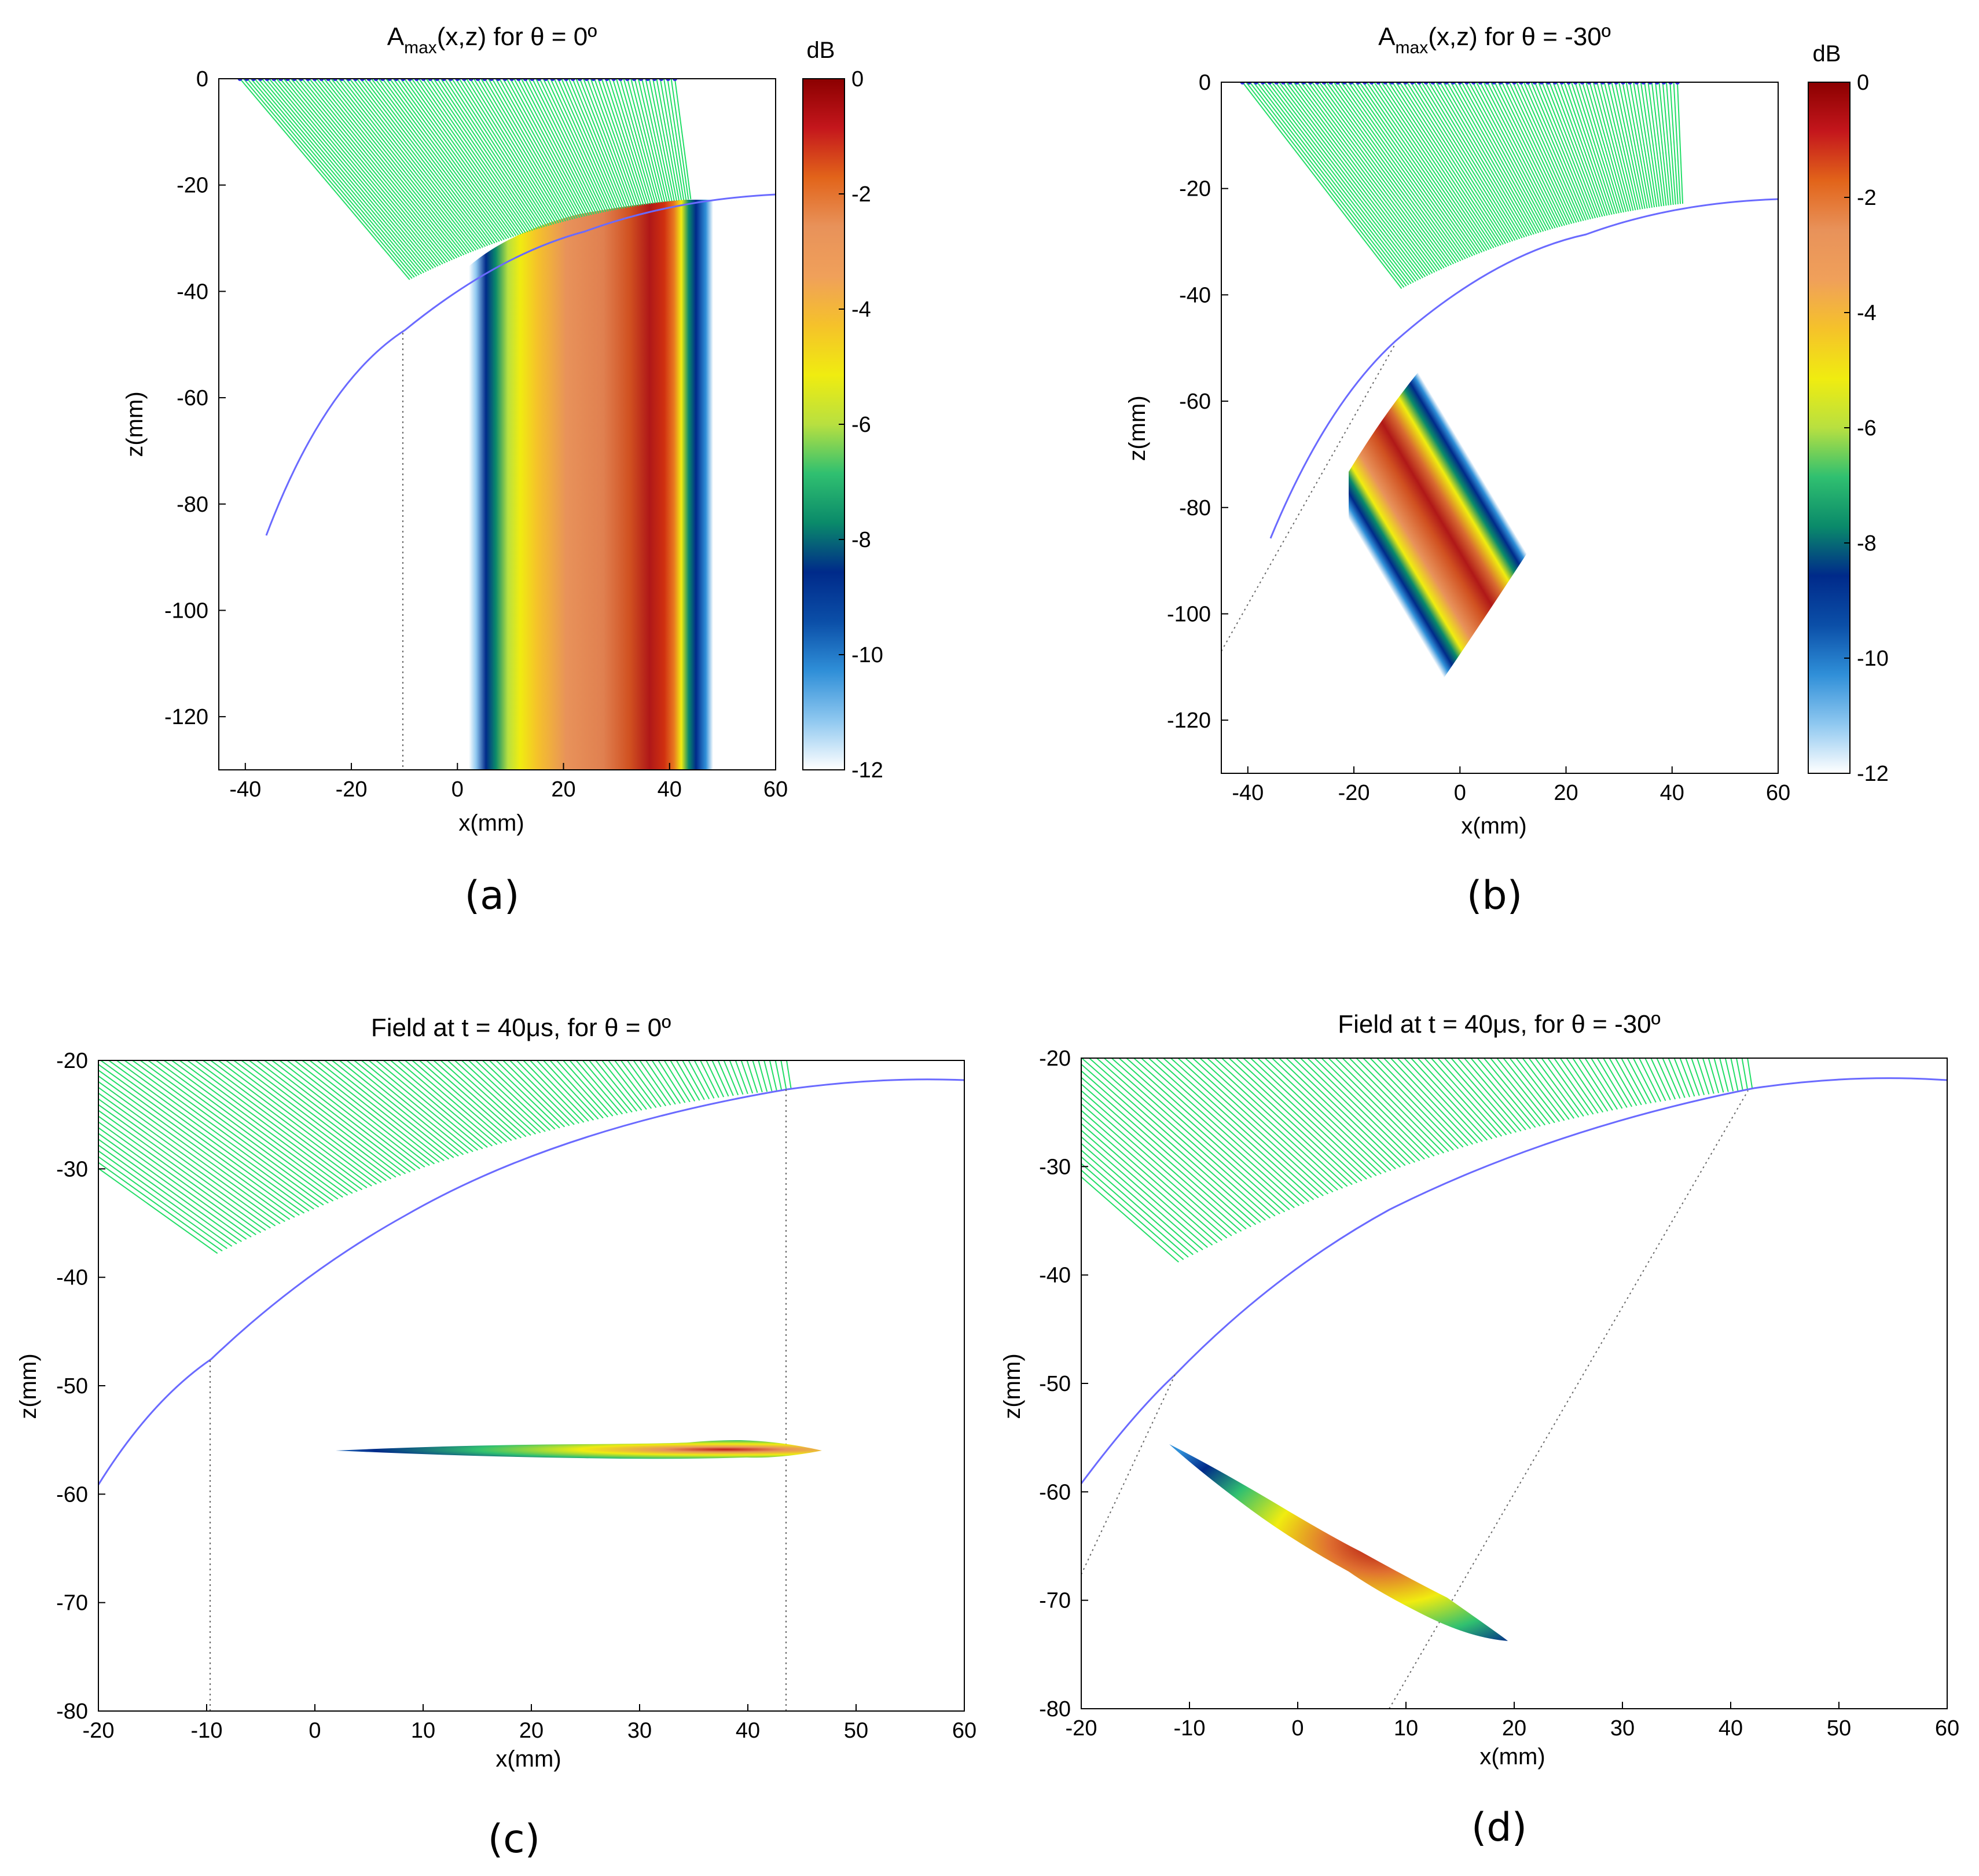 The image size is (1979, 1876). Describe the element at coordinates (861, 310) in the screenshot. I see `colorbar-tick-label: -4` at that location.